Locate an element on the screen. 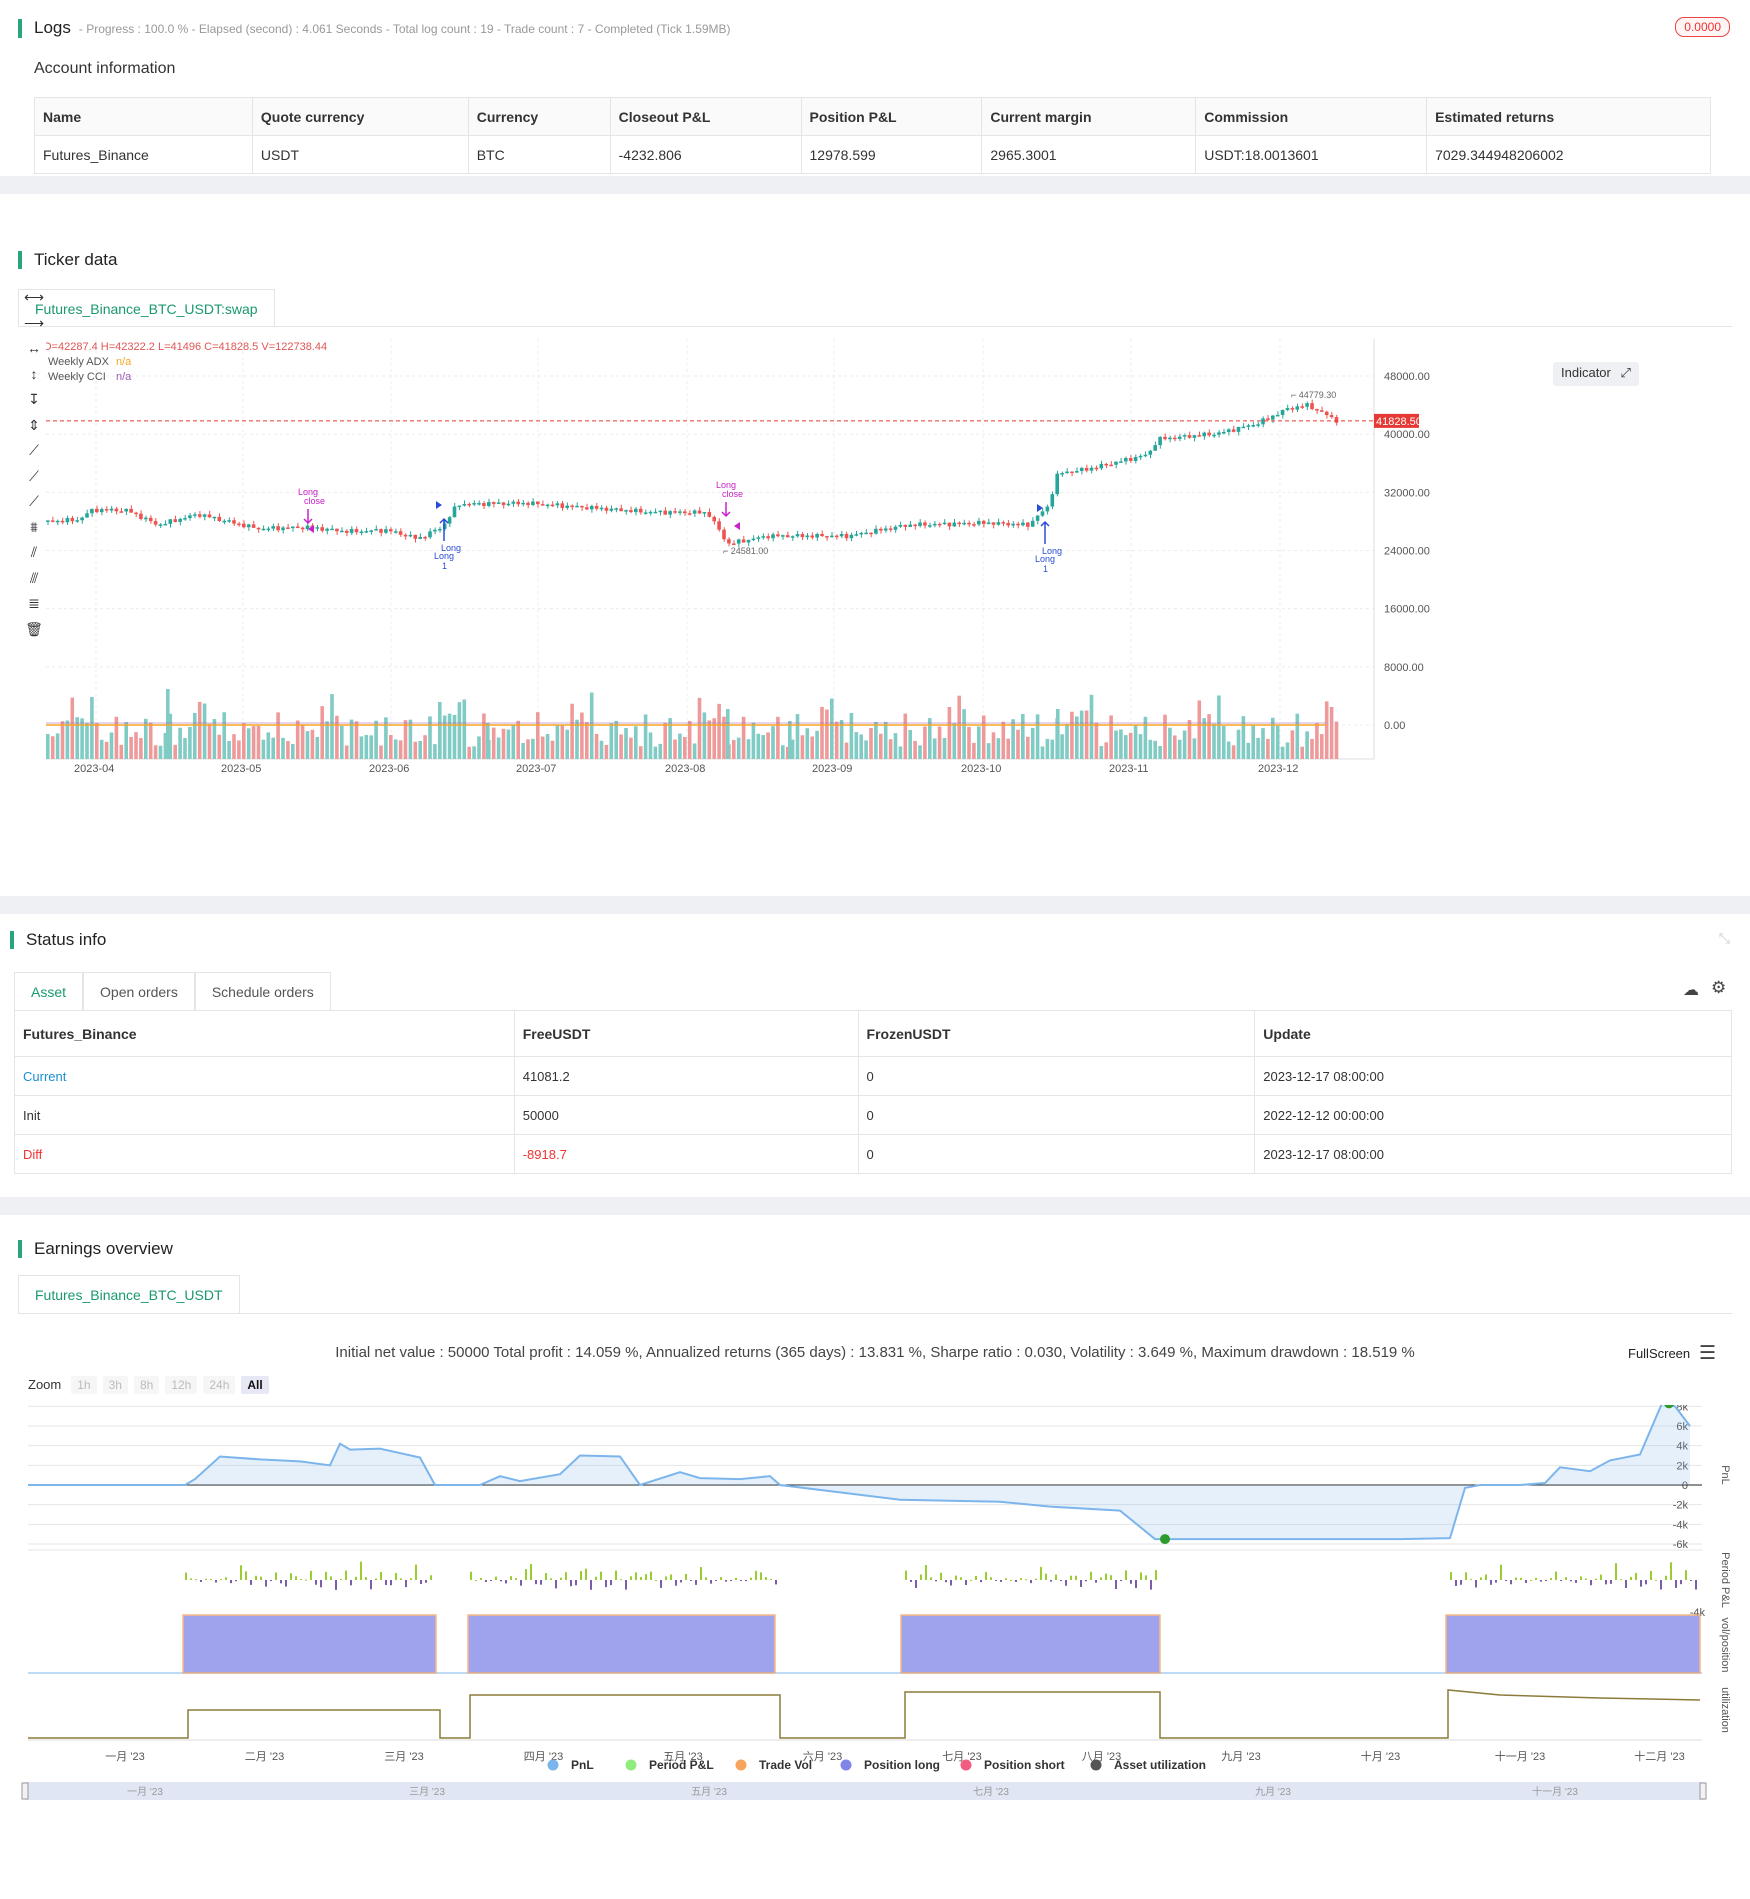 The width and height of the screenshot is (1750, 1899). collapse-icon: ⤡ is located at coordinates (1724, 938).